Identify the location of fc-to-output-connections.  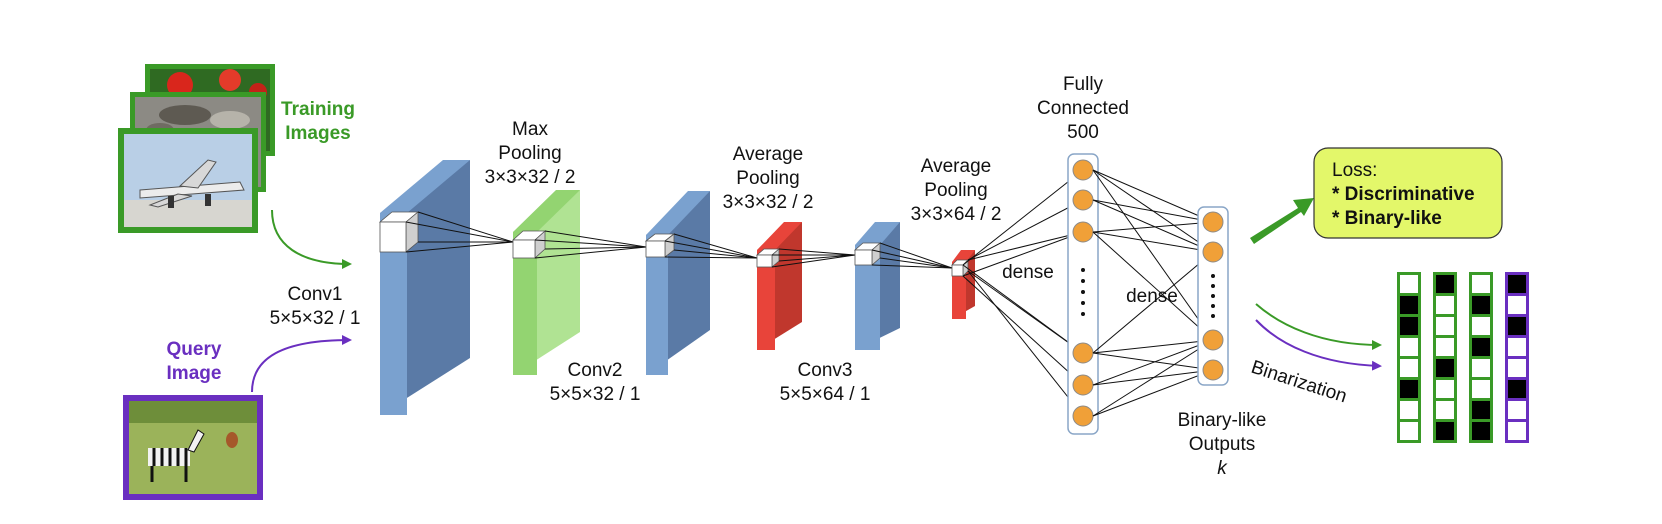
(1153, 293).